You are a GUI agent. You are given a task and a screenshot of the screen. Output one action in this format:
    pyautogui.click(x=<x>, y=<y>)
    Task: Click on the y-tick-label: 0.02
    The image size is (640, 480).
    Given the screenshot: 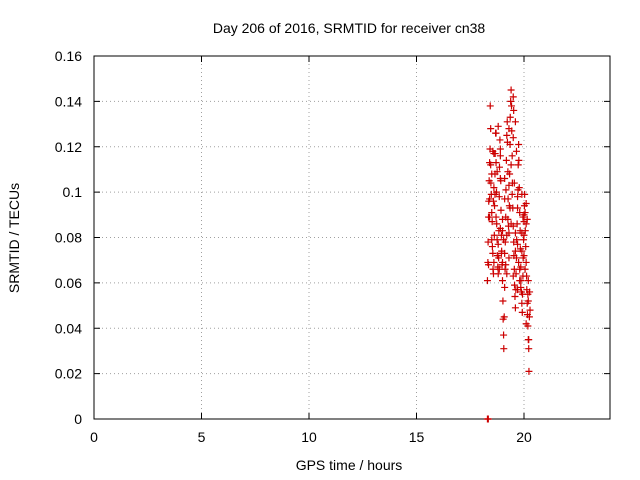 What is the action you would take?
    pyautogui.click(x=68, y=374)
    